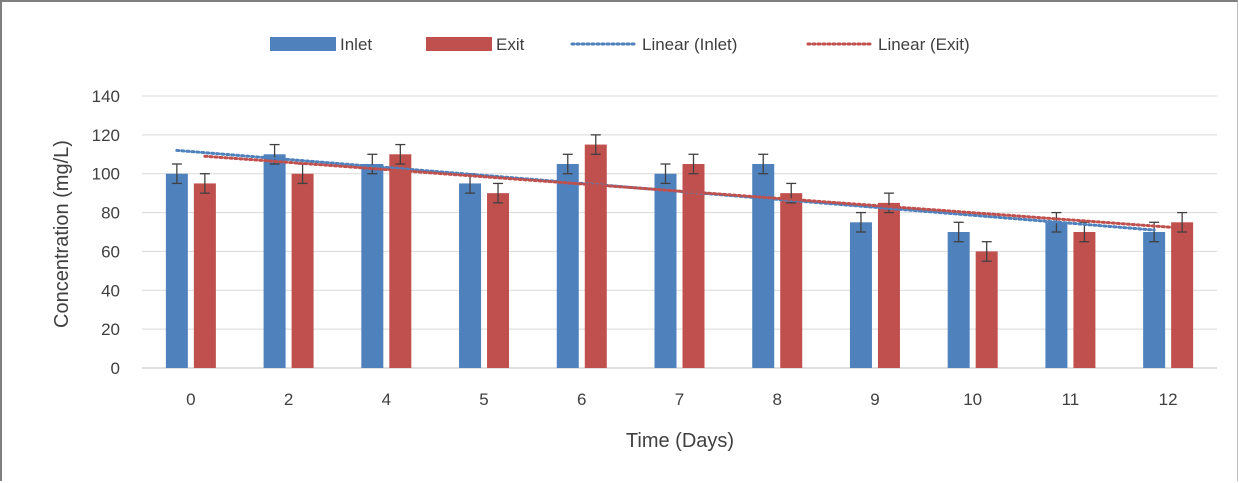  Describe the element at coordinates (110, 251) in the screenshot. I see `y-tick-label: 60` at that location.